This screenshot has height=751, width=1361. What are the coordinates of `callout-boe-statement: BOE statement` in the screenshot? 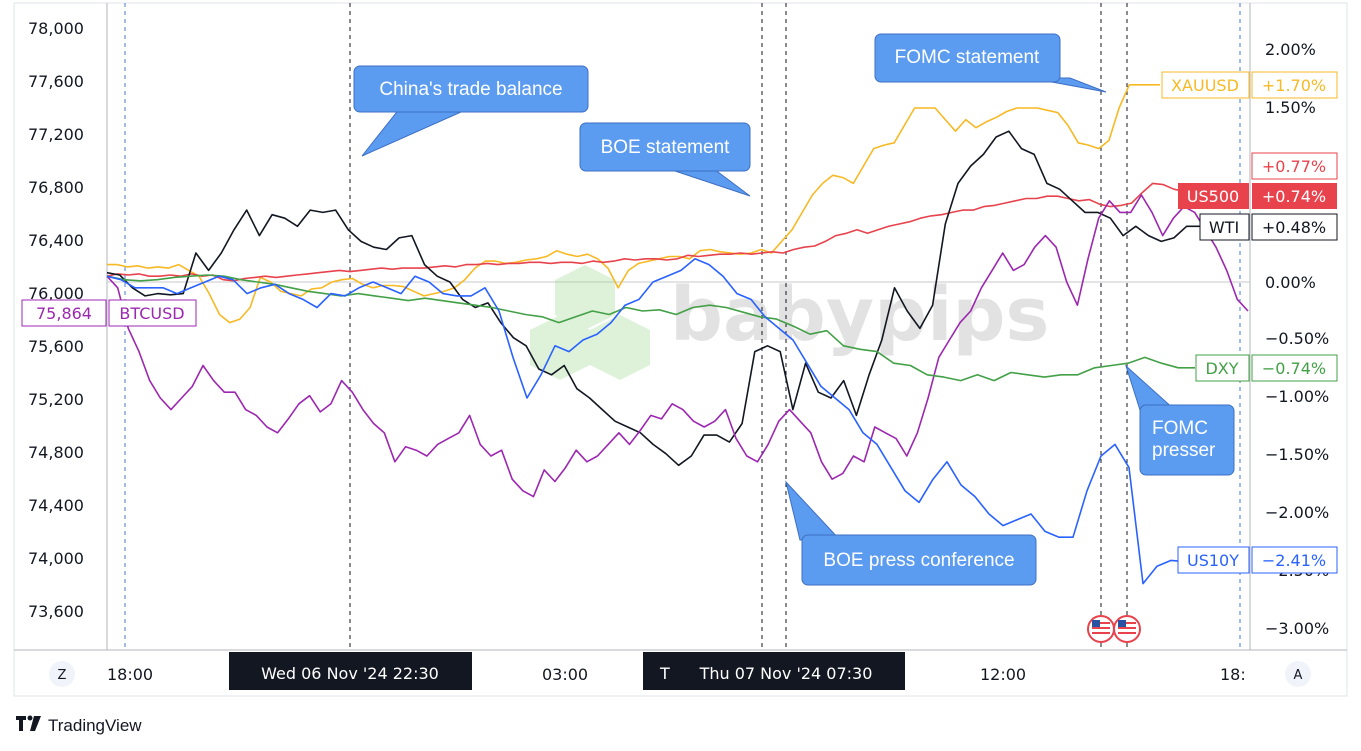 It's located at (665, 159).